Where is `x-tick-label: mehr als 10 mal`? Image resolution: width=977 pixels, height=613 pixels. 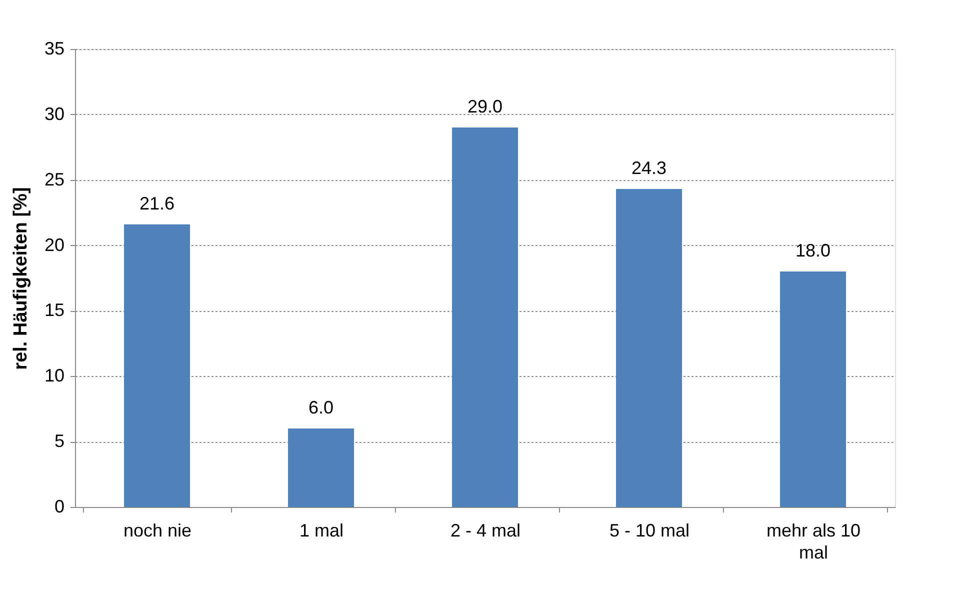 x-tick-label: mehr als 10 mal is located at coordinates (813, 541).